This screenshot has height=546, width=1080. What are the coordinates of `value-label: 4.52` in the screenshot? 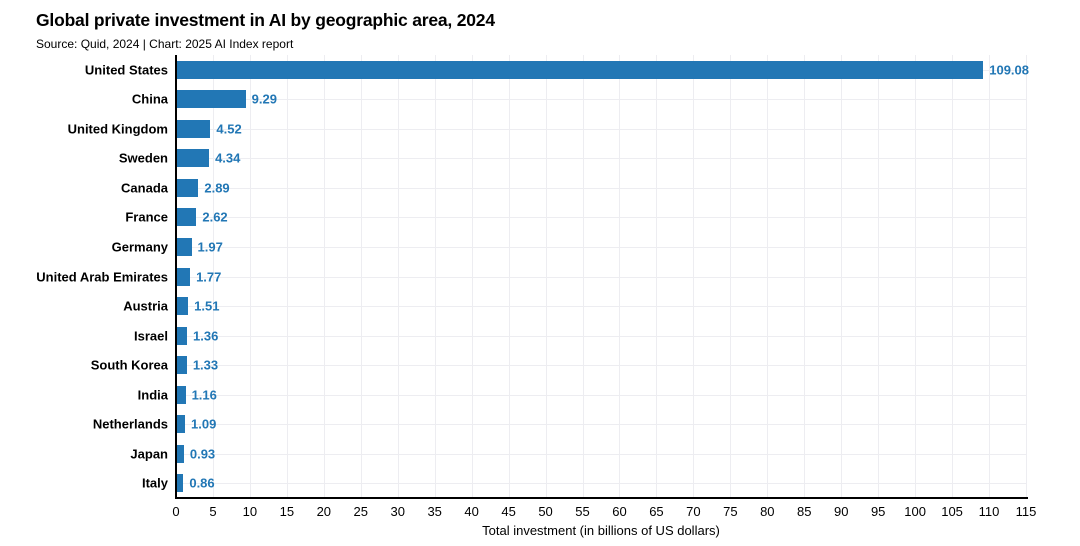 It's located at (229, 129).